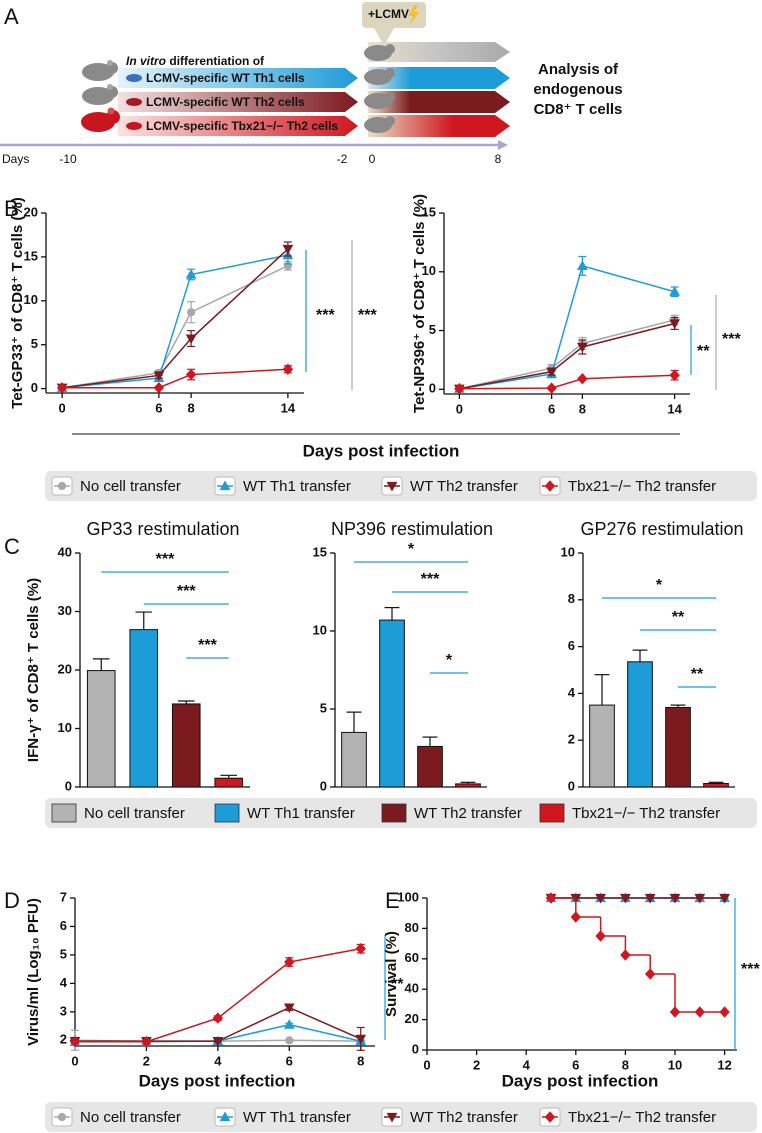 The image size is (762, 1133). What do you see at coordinates (33, 670) in the screenshot?
I see `y-axis-title: IFN-γ⁺ of CD8⁺ T cells (%)` at bounding box center [33, 670].